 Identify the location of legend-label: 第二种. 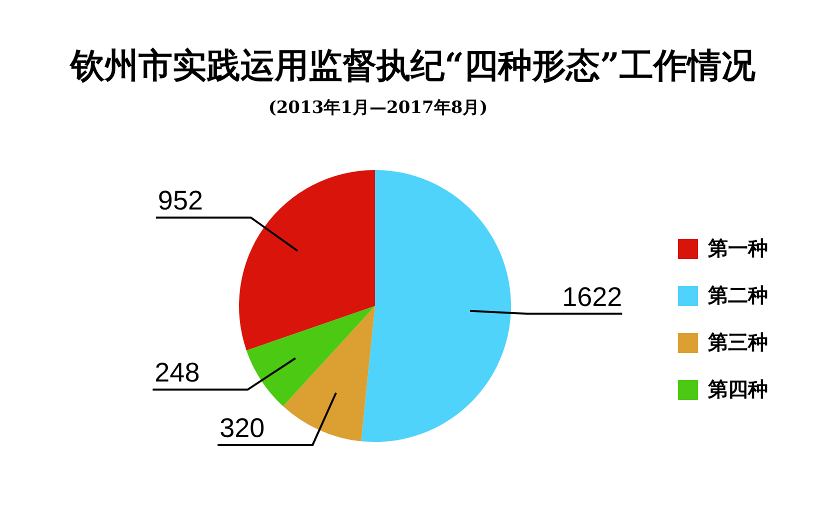
(738, 295).